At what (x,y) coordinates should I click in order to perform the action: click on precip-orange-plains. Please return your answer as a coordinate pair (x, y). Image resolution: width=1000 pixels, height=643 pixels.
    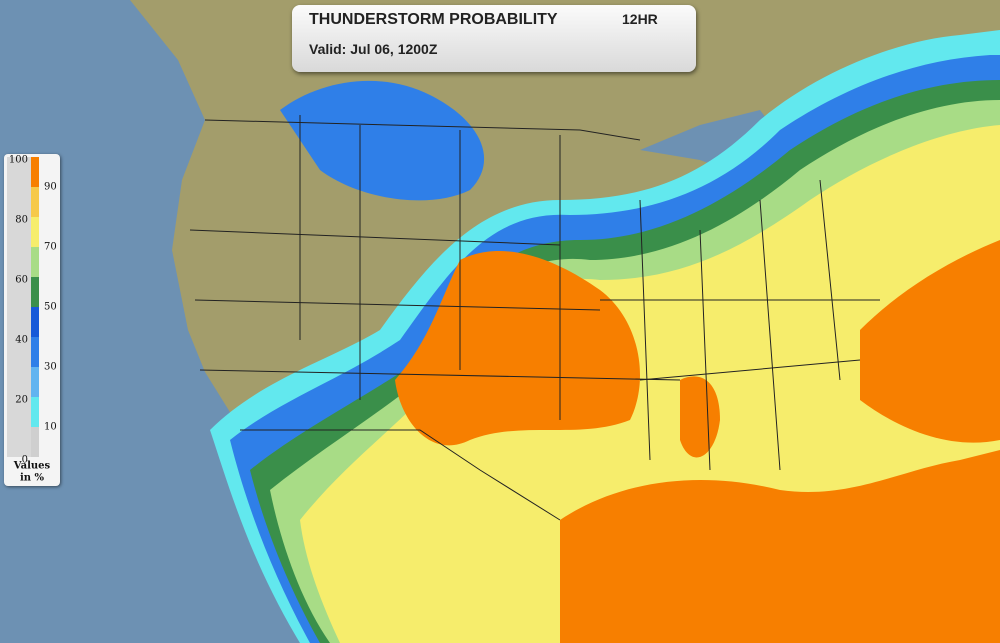
    Looking at the image, I should click on (517, 348).